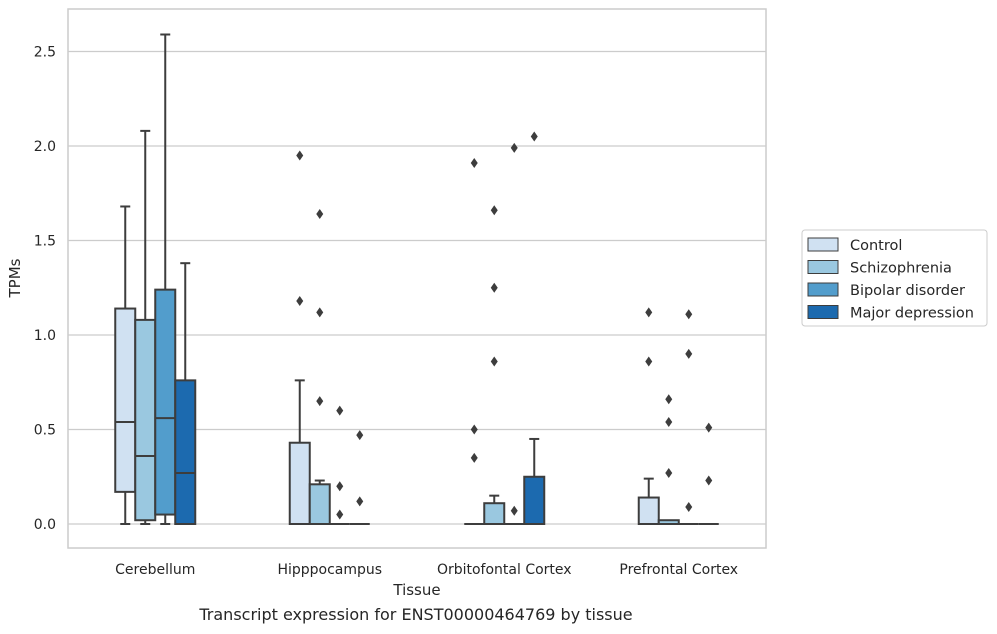 This screenshot has width=997, height=634. What do you see at coordinates (45, 525) in the screenshot?
I see `y-tick-label: 0.0` at bounding box center [45, 525].